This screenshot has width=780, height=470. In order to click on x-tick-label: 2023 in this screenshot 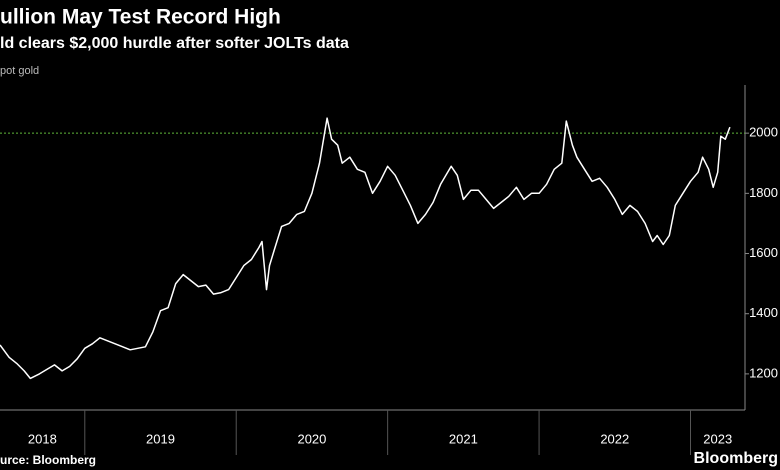, I will do `click(717, 438)`.